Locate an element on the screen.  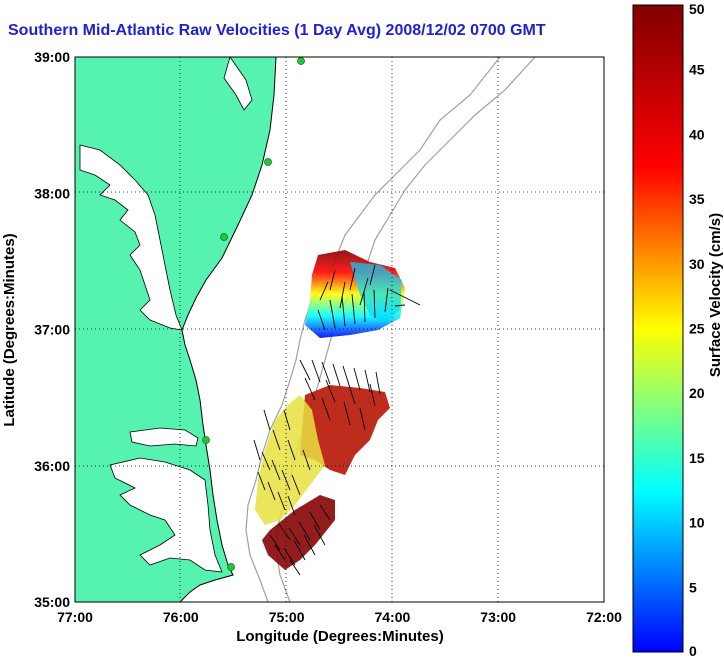
x-tick-label: 72:00 is located at coordinates (604, 617).